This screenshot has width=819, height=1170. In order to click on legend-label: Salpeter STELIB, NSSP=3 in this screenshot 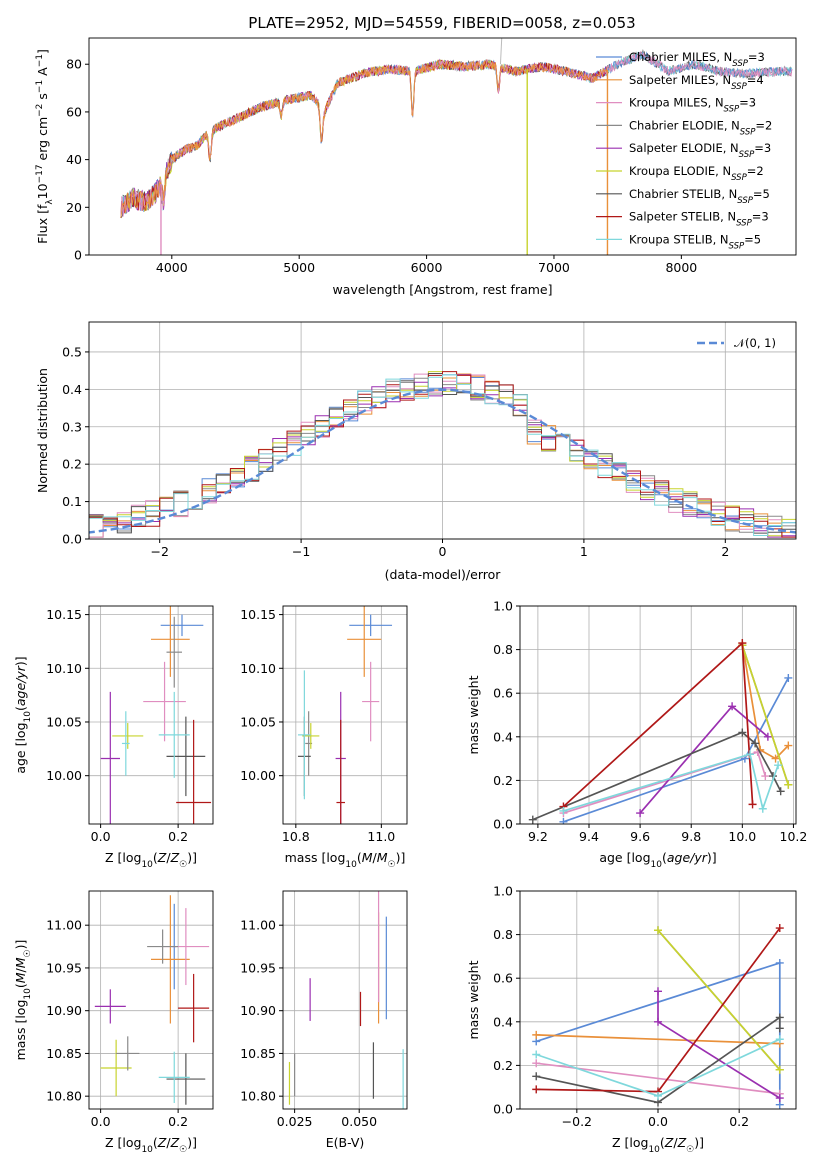, I will do `click(699, 219)`.